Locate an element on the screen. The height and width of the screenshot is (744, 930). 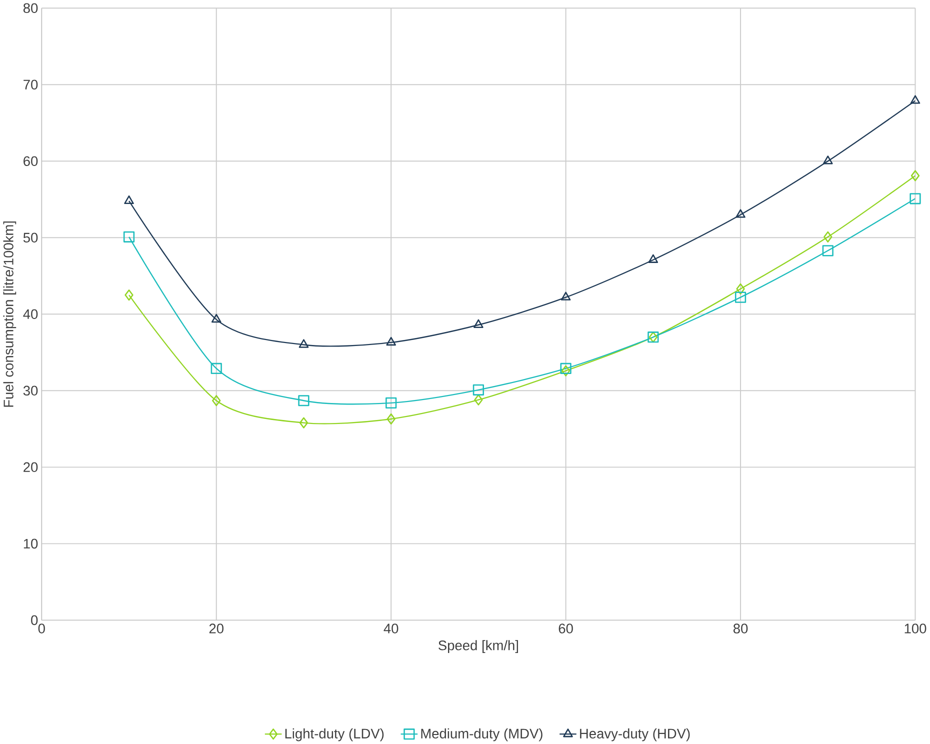
legend-label: Light-duty (LDV) is located at coordinates (334, 735).